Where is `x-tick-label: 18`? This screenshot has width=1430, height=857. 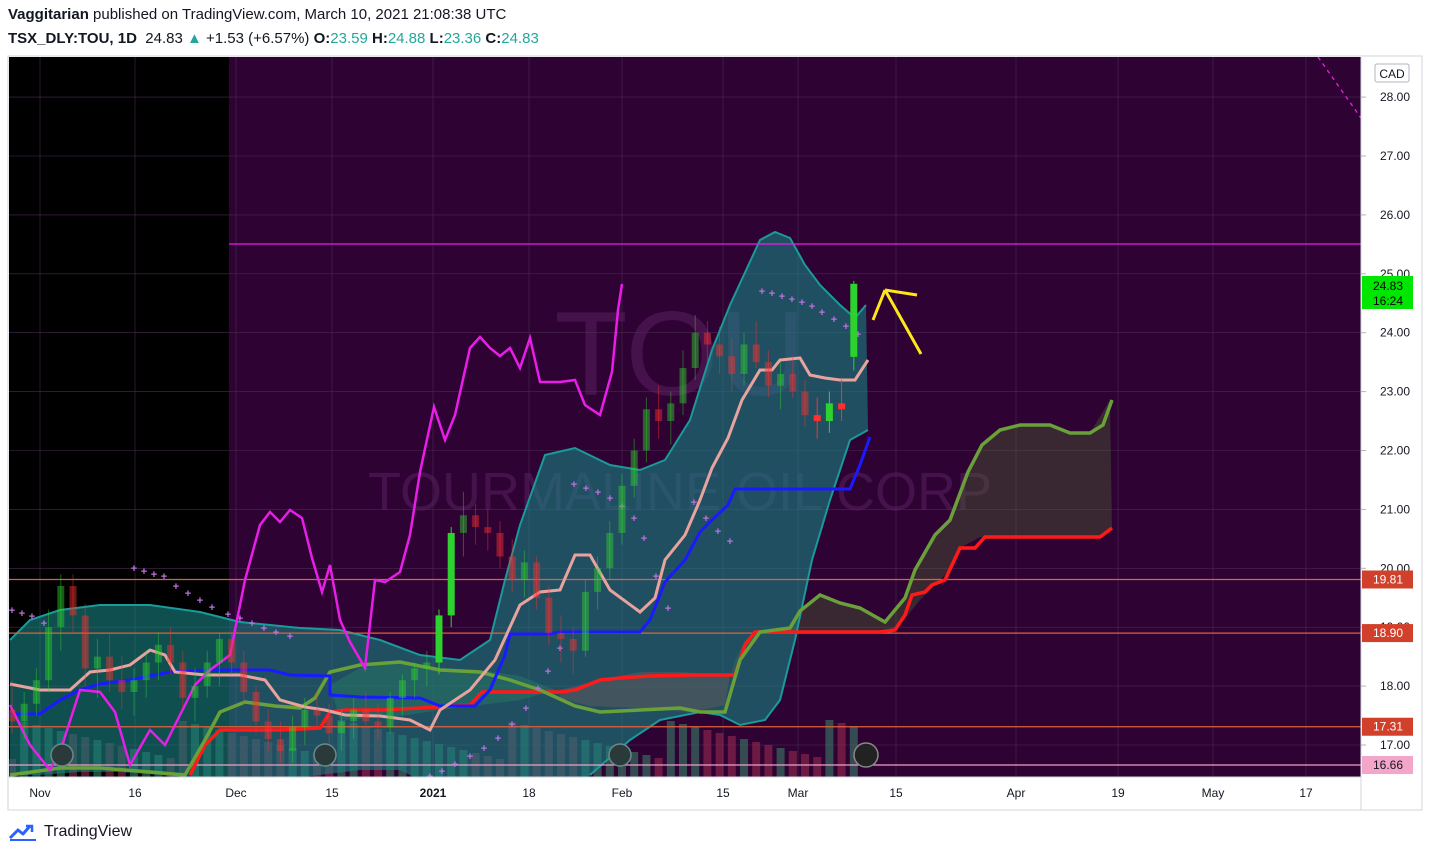 x-tick-label: 18 is located at coordinates (529, 793).